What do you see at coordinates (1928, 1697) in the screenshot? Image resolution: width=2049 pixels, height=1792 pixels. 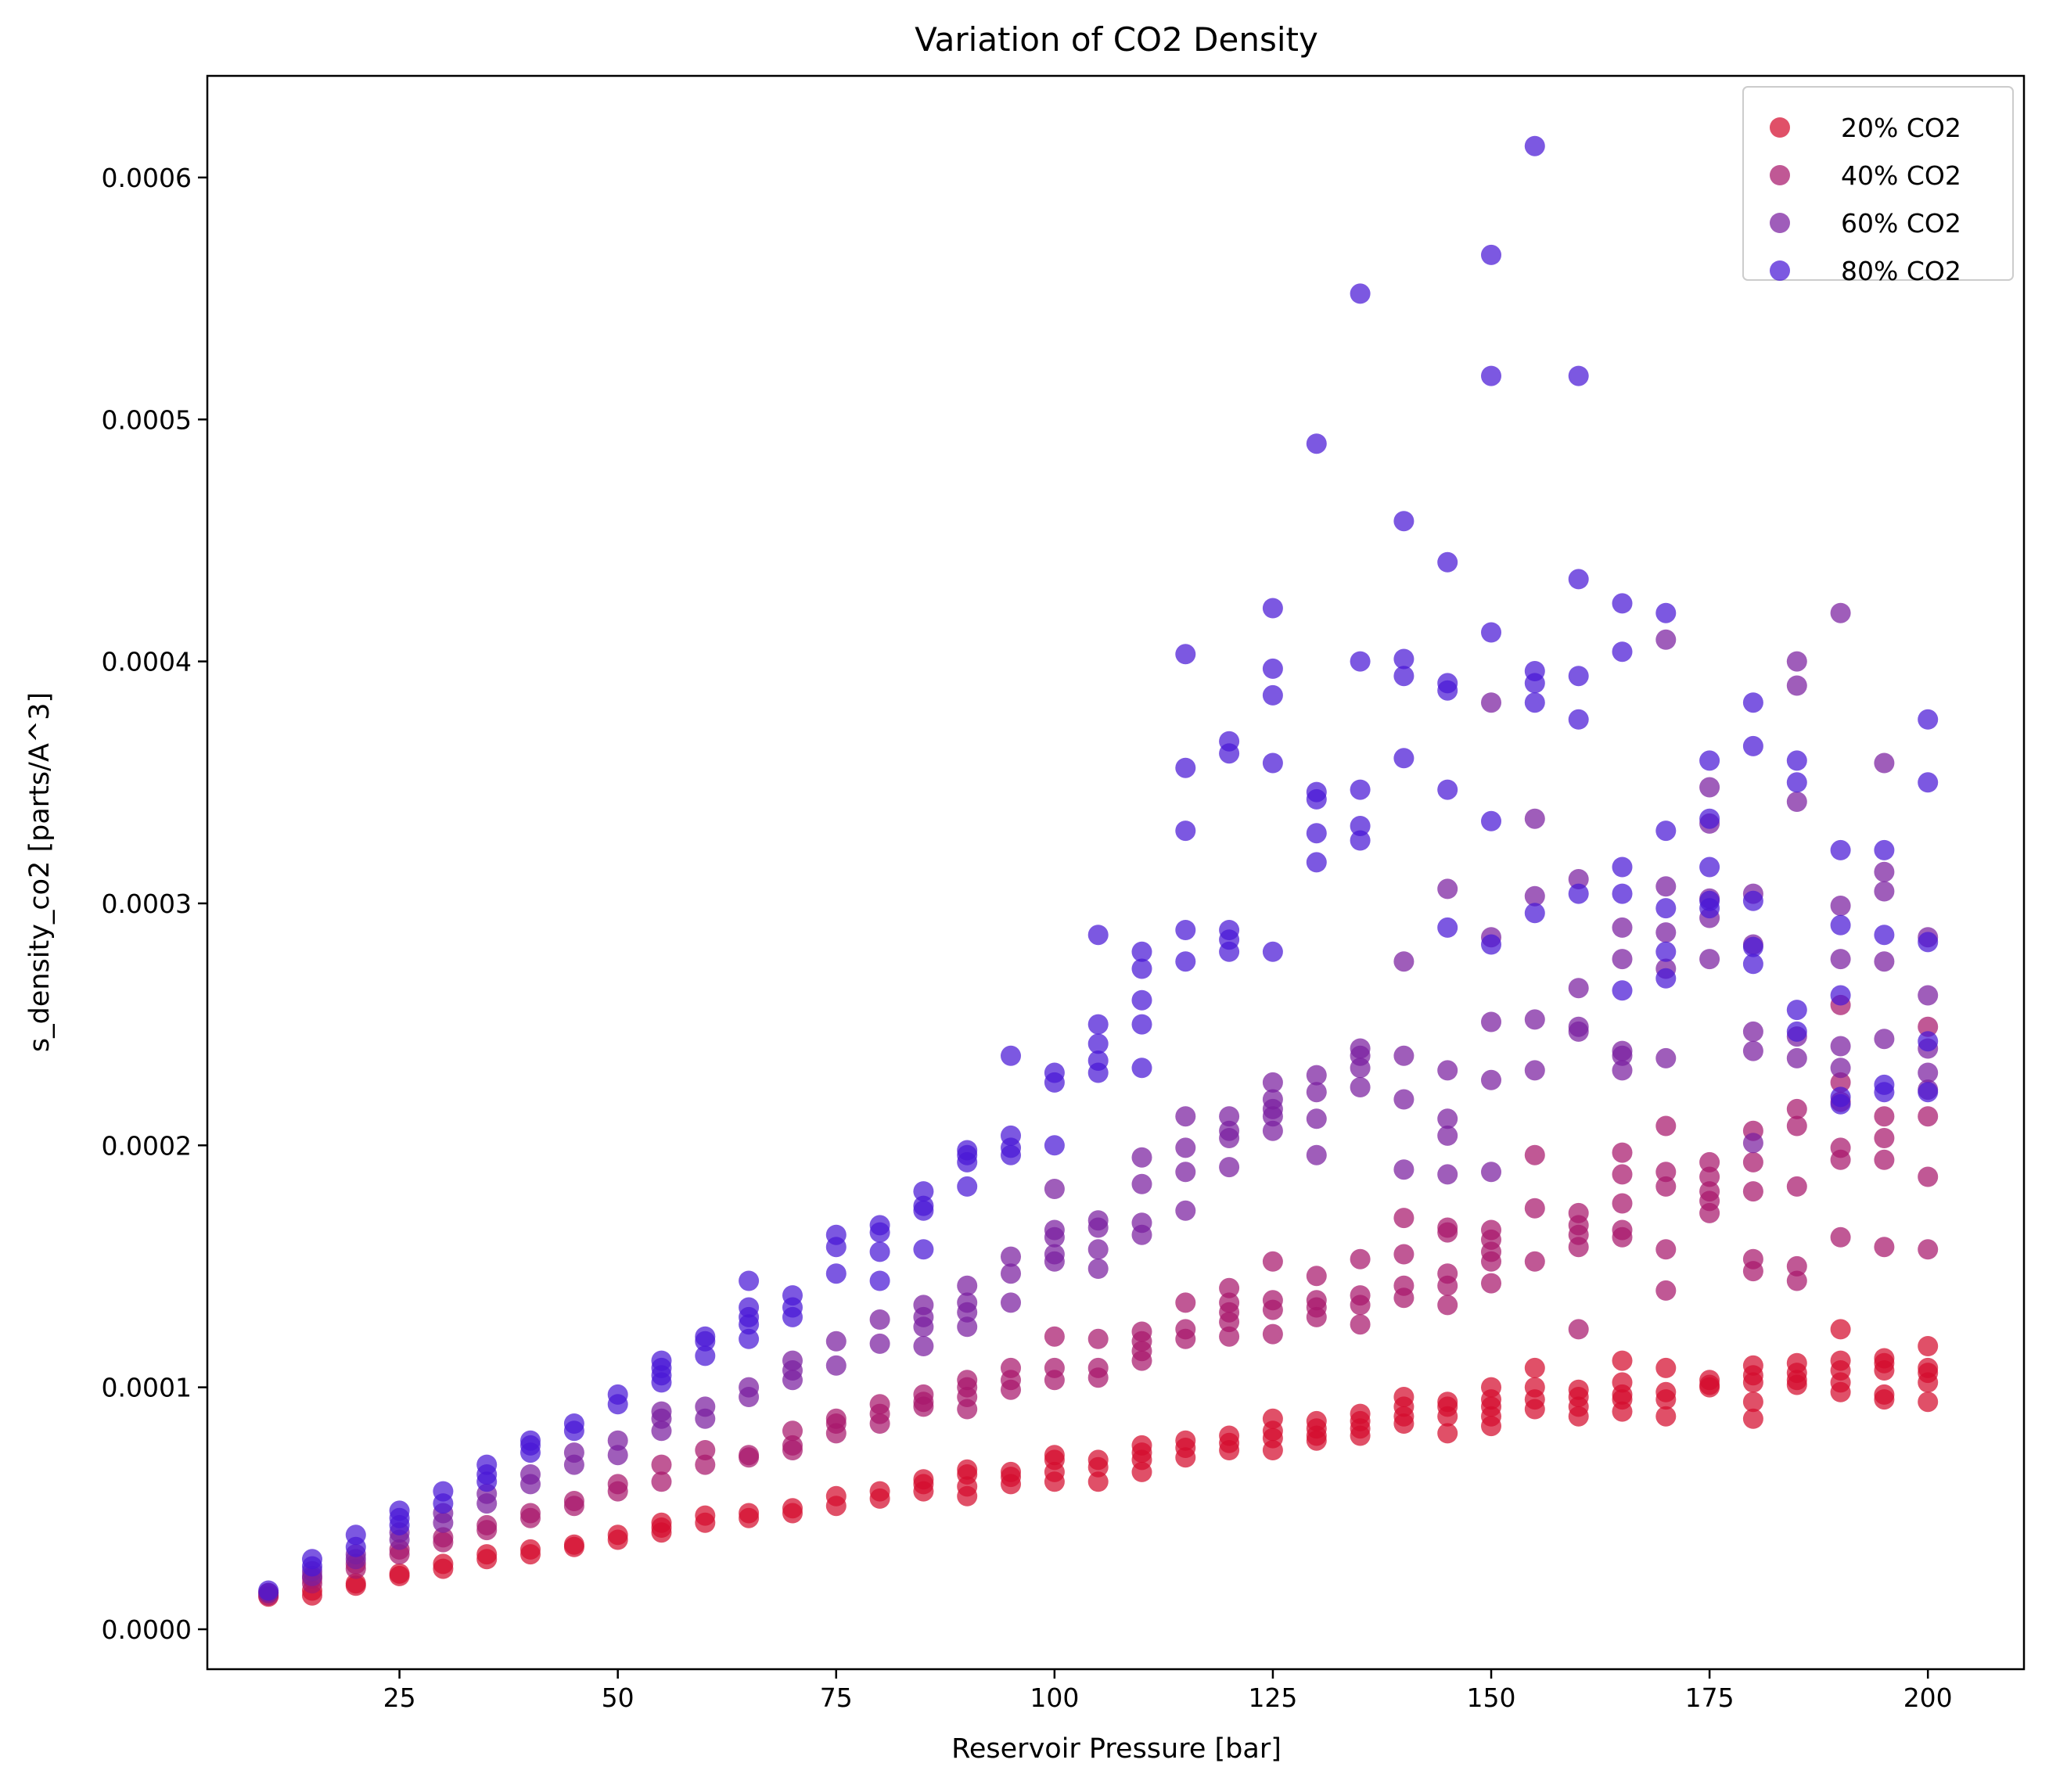 I see `x-tick-label: 200` at bounding box center [1928, 1697].